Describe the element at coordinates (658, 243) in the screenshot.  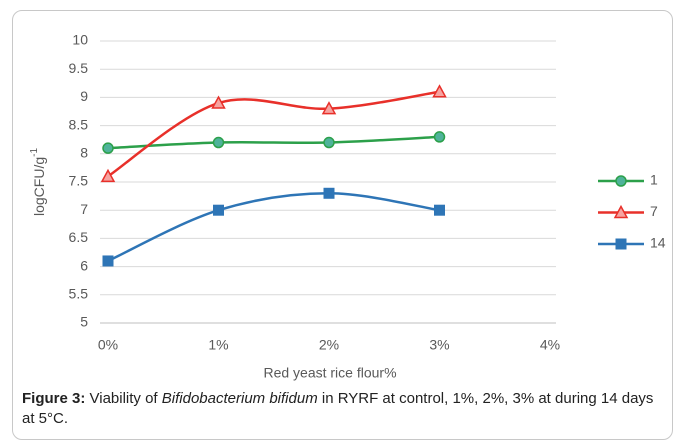
I see `legend-label: 14` at that location.